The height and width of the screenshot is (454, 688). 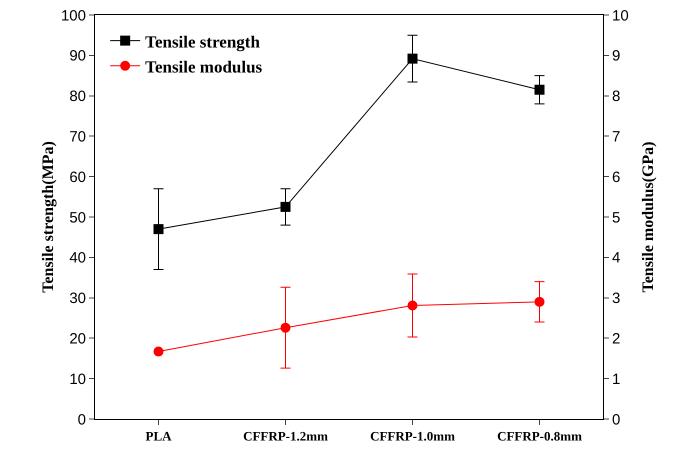 I want to click on y2-tick-label: 2, so click(x=616, y=339).